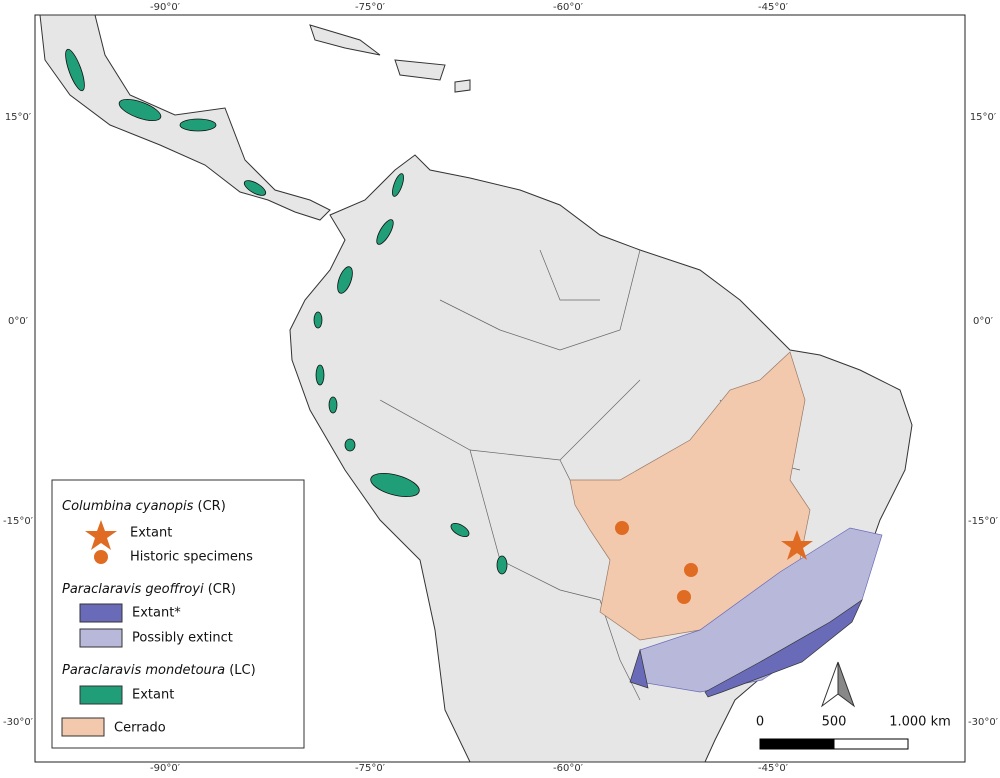 This screenshot has height=778, width=1000. I want to click on extant-star, so click(797, 545).